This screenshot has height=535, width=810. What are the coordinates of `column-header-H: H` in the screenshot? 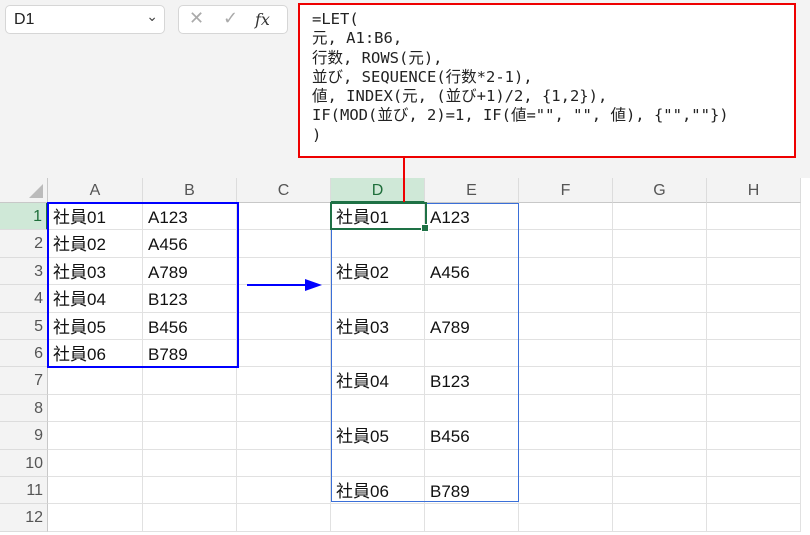 It's located at (754, 190).